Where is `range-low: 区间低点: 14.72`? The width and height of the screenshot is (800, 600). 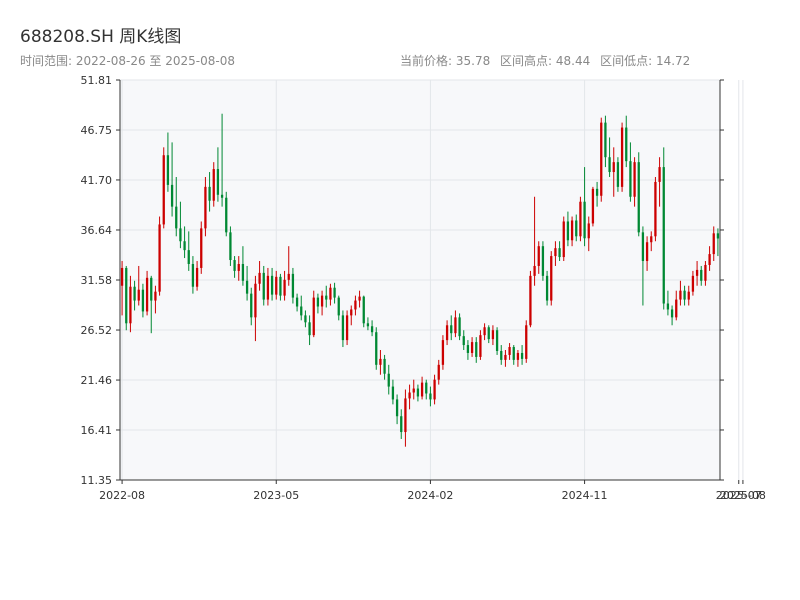 range-low: 区间低点: 14.72 is located at coordinates (645, 61).